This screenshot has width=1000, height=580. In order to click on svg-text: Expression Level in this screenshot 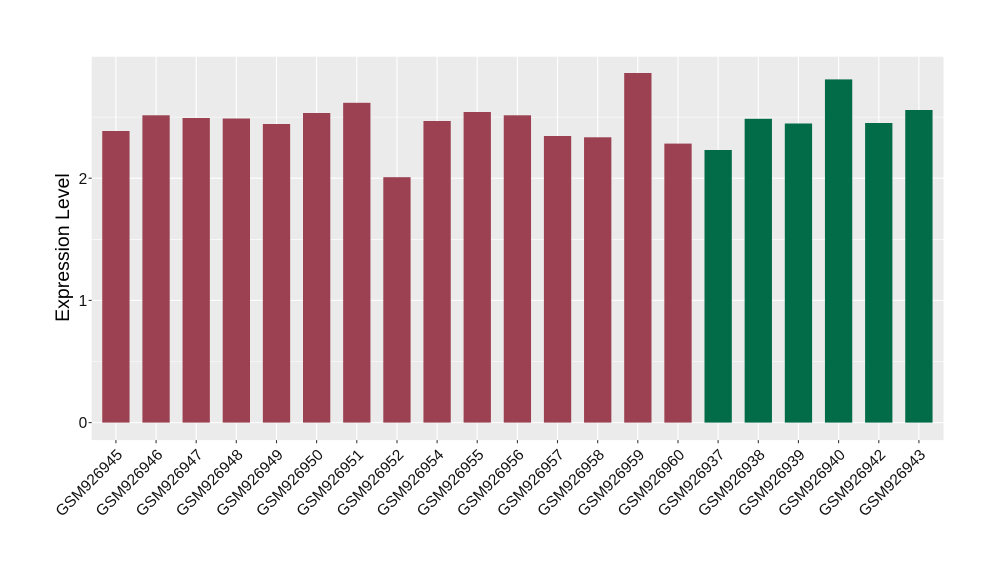, I will do `click(63, 247)`.